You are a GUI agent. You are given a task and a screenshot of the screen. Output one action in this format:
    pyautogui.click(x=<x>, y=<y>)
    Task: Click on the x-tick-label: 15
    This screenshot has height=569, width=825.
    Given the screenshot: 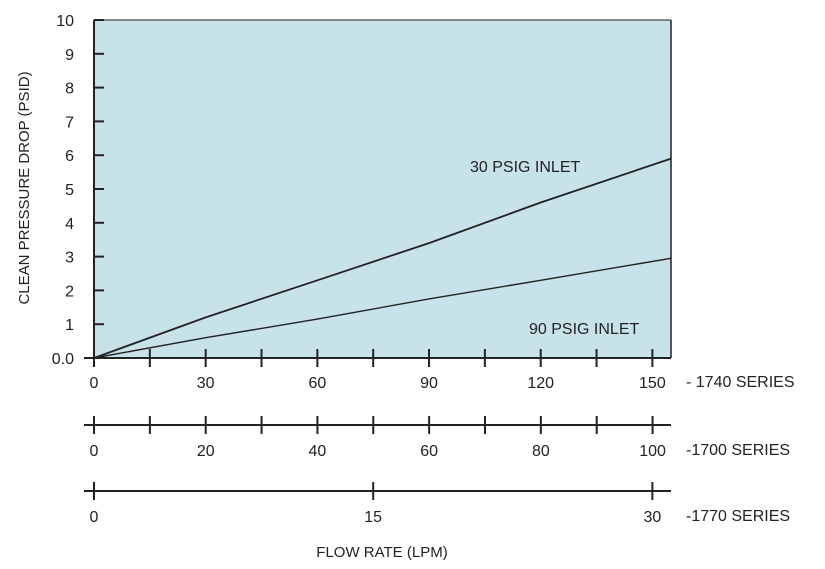 What is the action you would take?
    pyautogui.click(x=373, y=517)
    